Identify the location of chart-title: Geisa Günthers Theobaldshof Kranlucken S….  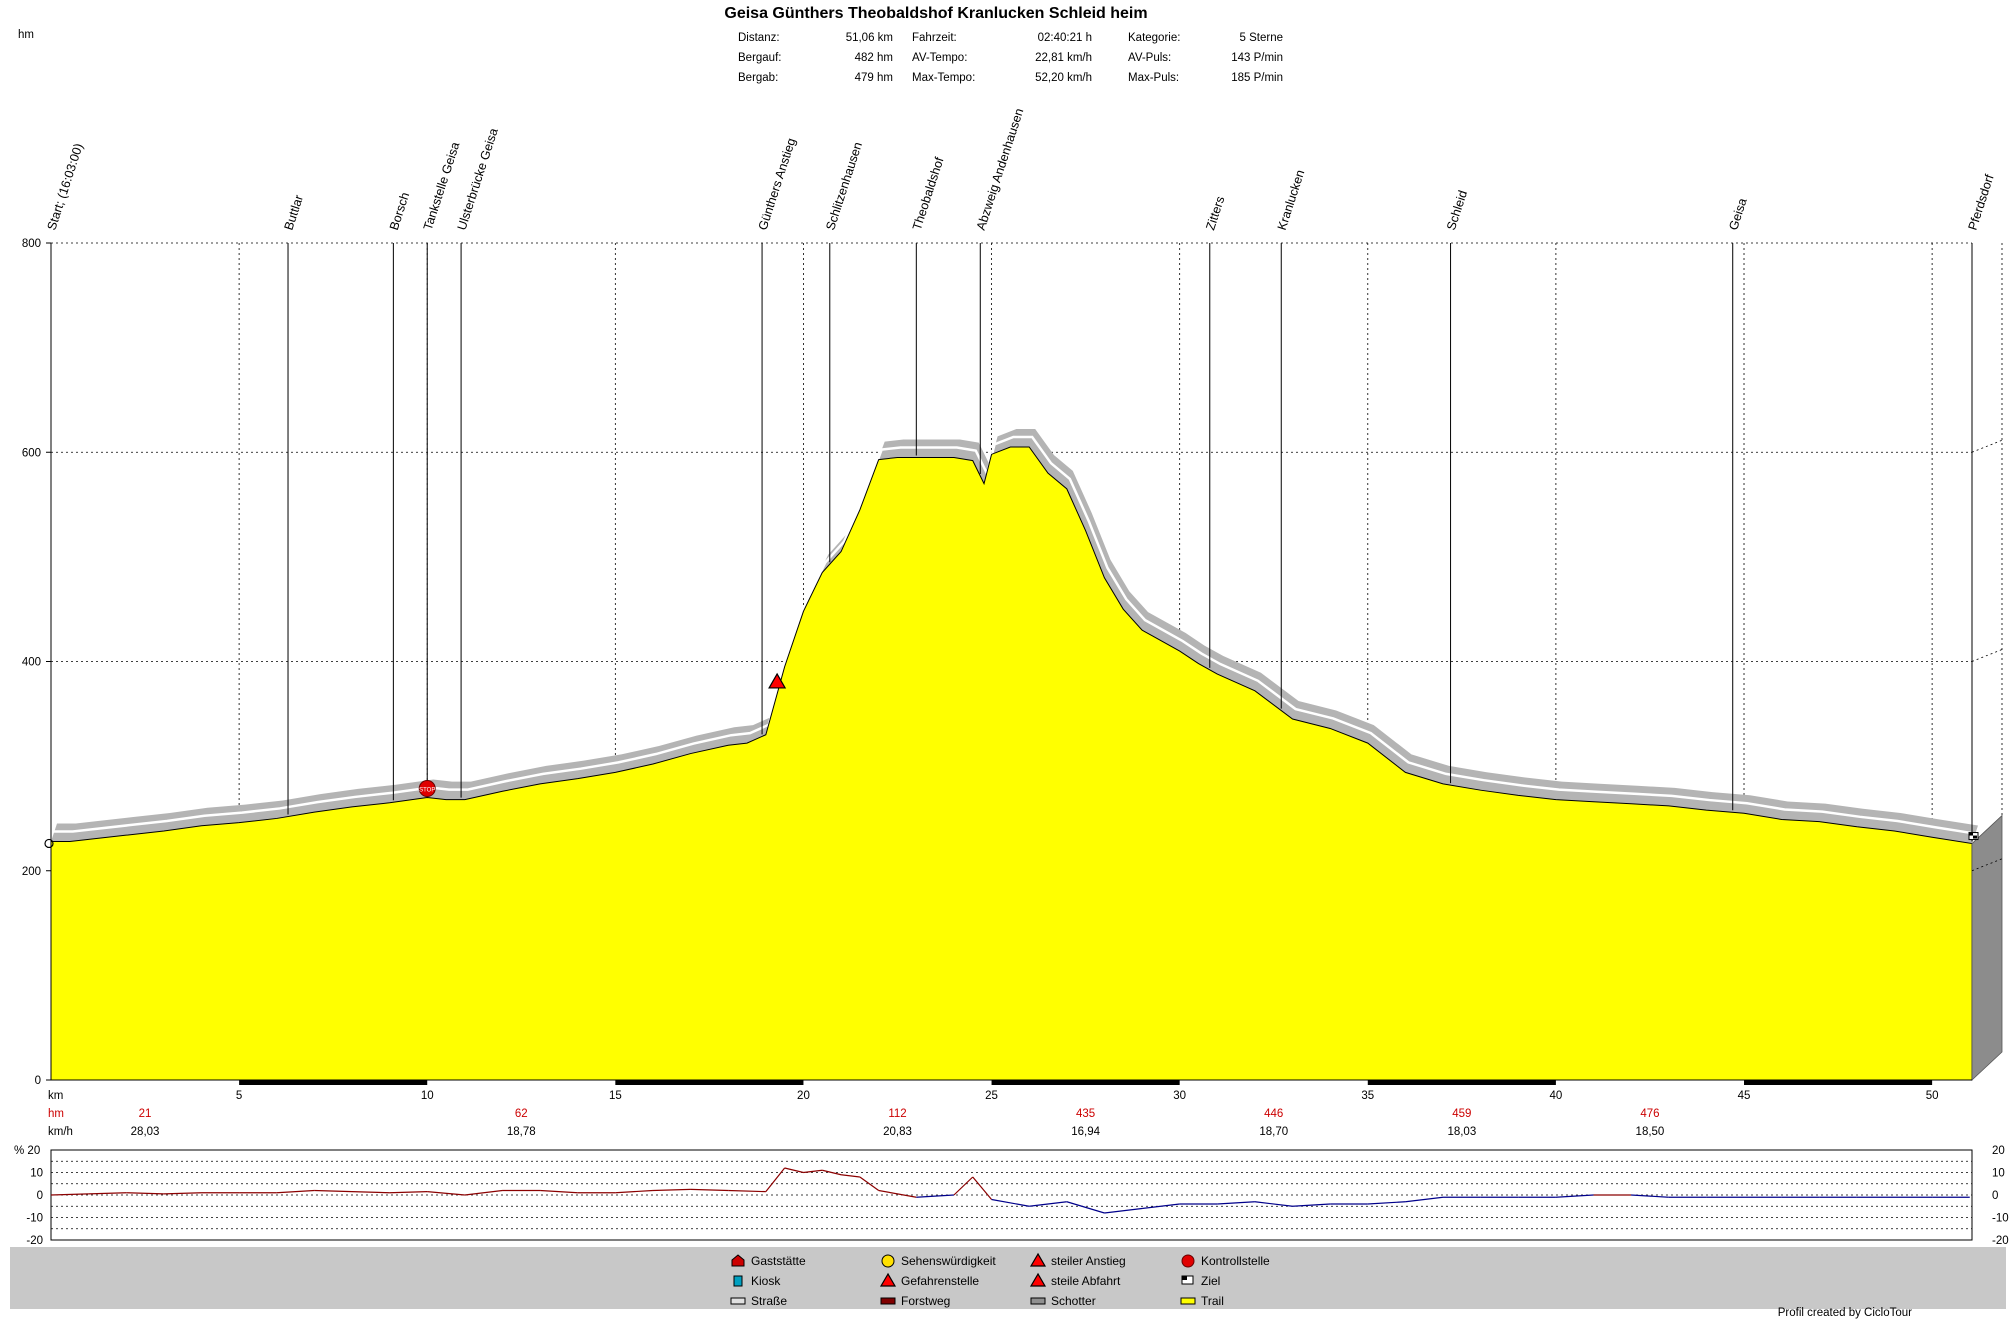
(935, 13).